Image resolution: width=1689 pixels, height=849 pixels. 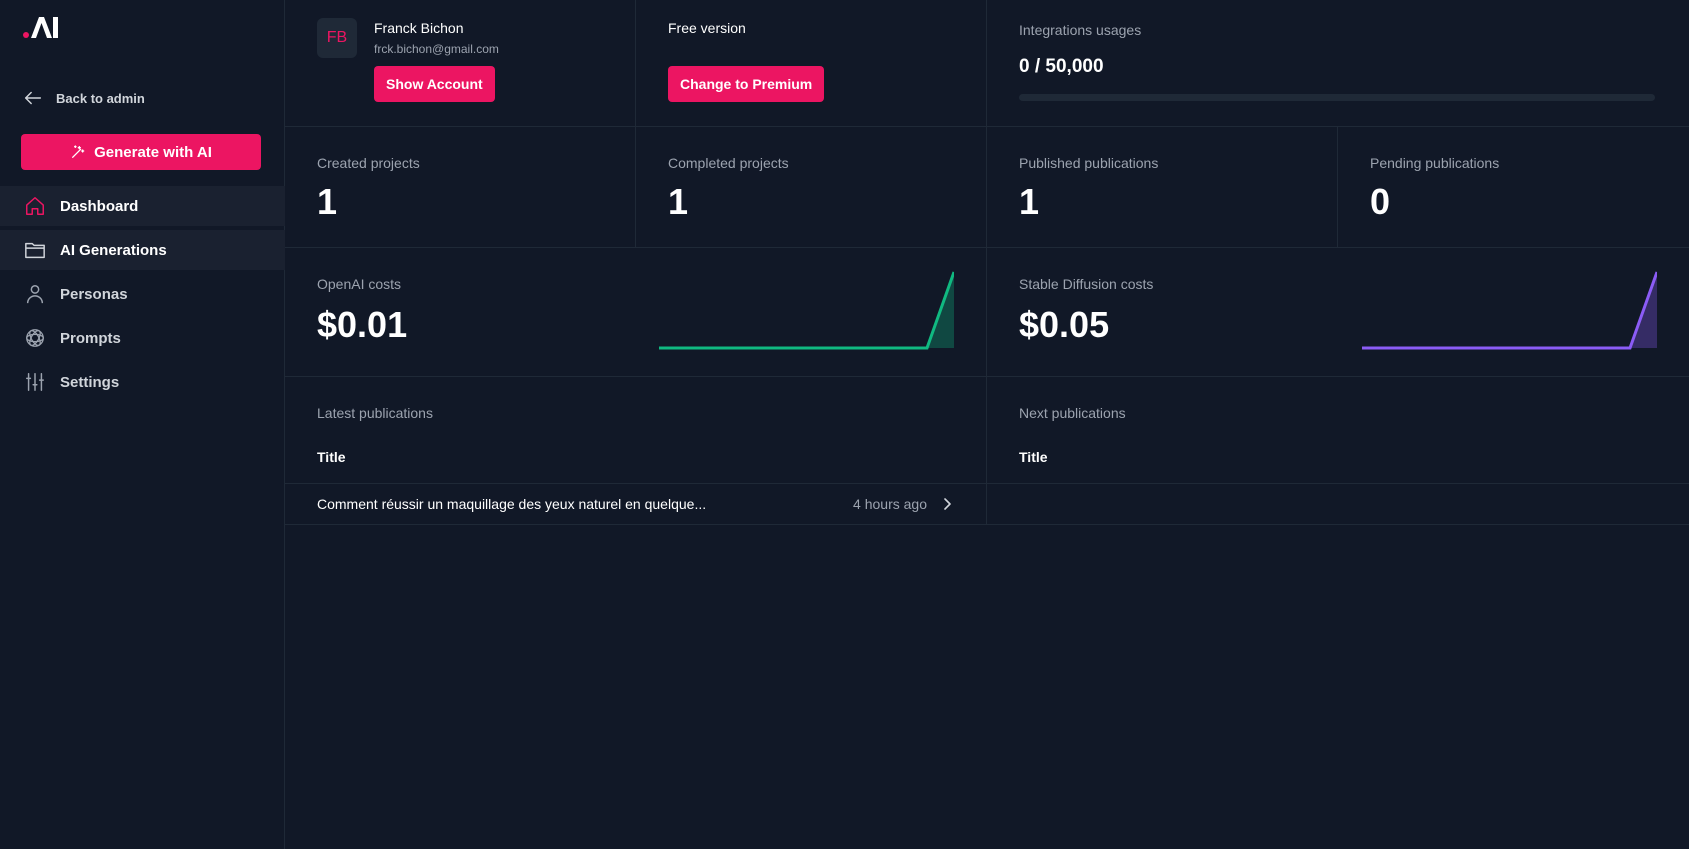 What do you see at coordinates (35, 382) in the screenshot?
I see `sliders-icon` at bounding box center [35, 382].